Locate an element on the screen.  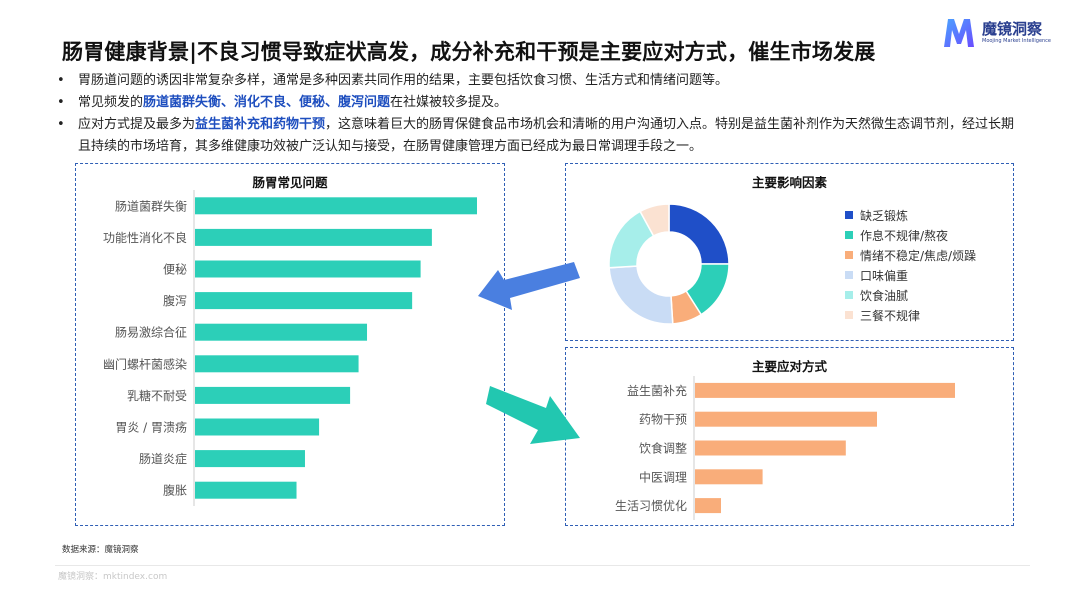
left-arrow-icon is located at coordinates (529, 286).